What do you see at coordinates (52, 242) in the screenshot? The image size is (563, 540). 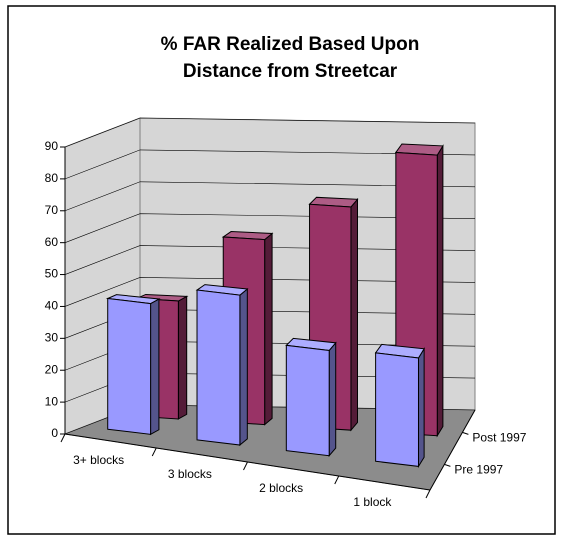 I see `y-tick-label: 60` at bounding box center [52, 242].